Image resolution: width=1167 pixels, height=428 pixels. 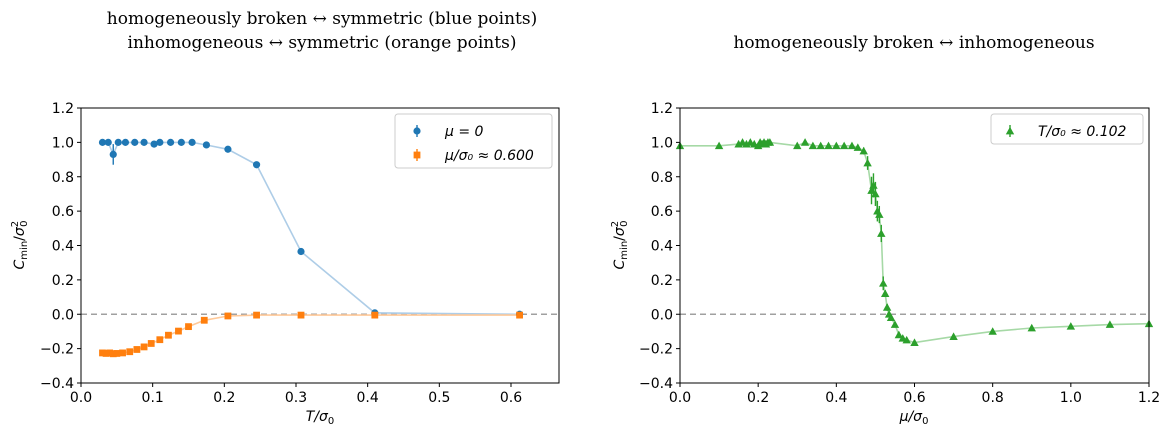 What do you see at coordinates (63, 109) in the screenshot?
I see `left-y-tick-label: 1.2` at bounding box center [63, 109].